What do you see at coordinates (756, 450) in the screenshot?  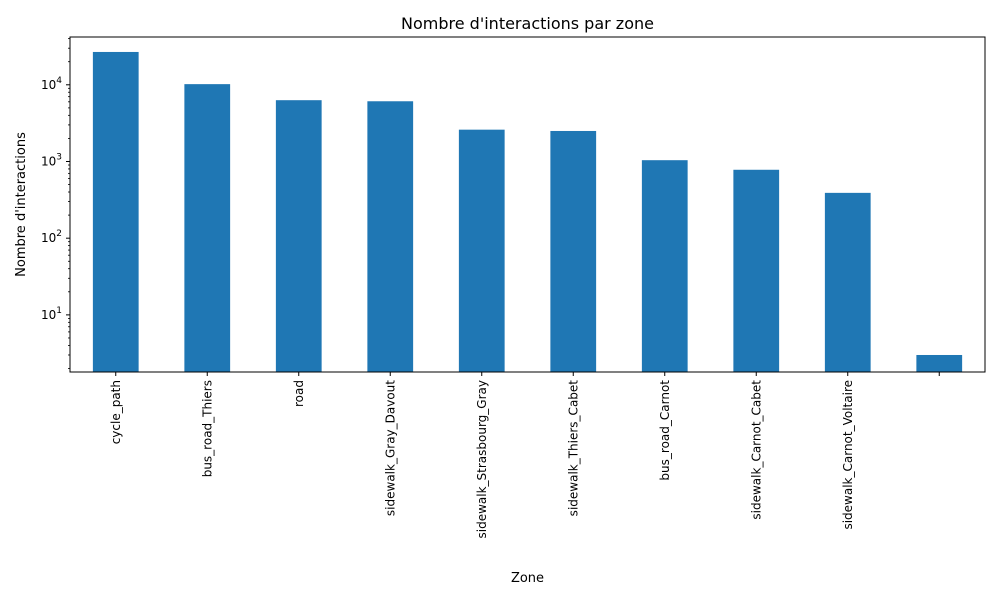 I see `x-tick-label: sidewalk_Carnot_Cabet` at bounding box center [756, 450].